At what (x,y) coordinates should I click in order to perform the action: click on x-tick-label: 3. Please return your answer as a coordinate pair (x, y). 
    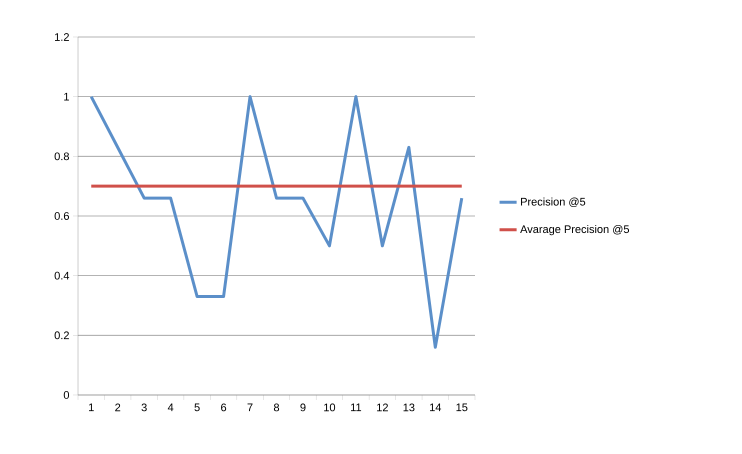
    Looking at the image, I should click on (144, 408).